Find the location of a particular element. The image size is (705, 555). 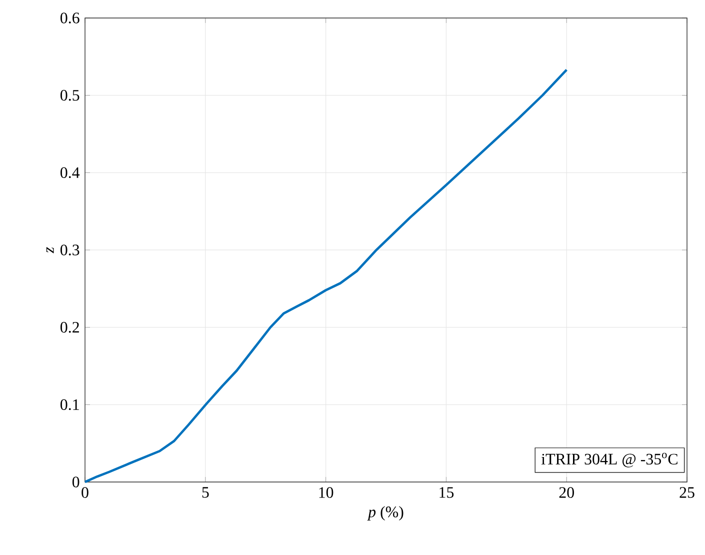

y-axis-title: z is located at coordinates (50, 250).